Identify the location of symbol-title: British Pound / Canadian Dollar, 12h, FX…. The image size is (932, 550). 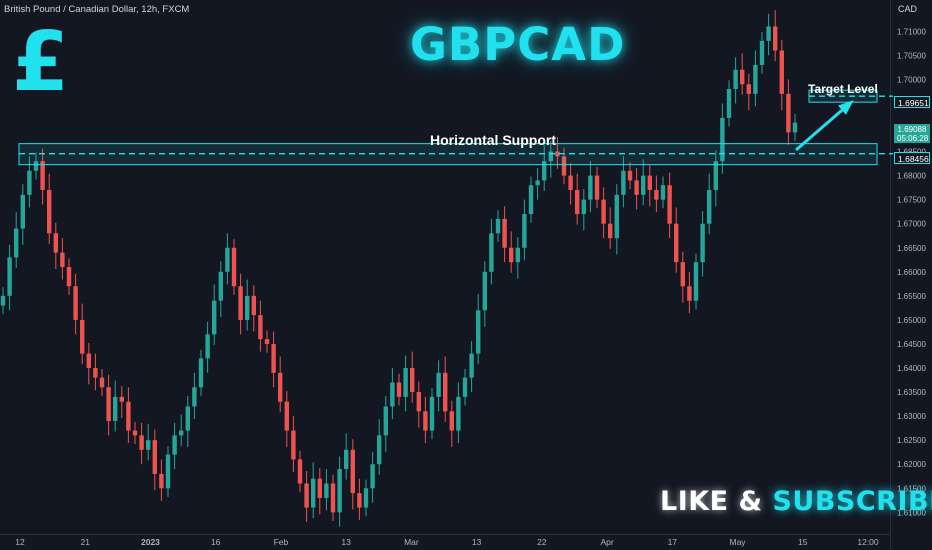
(97, 9).